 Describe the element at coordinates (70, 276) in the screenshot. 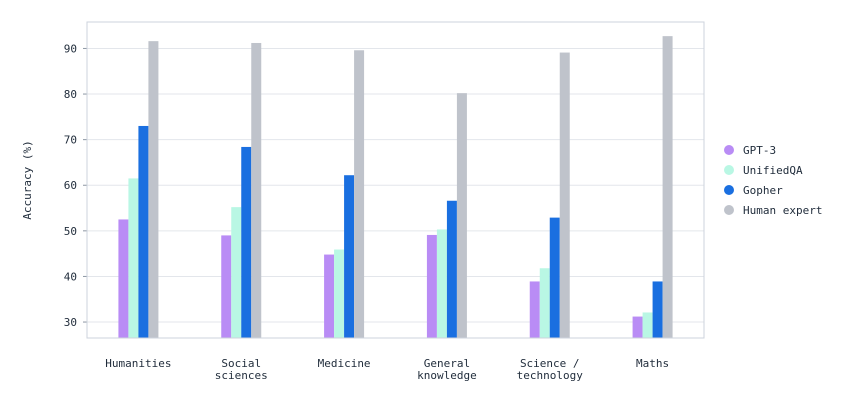

I see `y-tick-label: 40` at that location.